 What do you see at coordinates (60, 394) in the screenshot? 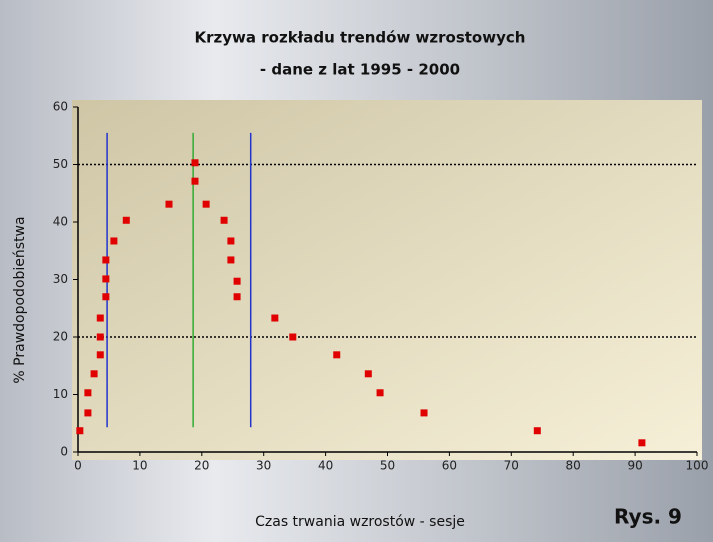
I see `y-tick-label: 10` at bounding box center [60, 394].